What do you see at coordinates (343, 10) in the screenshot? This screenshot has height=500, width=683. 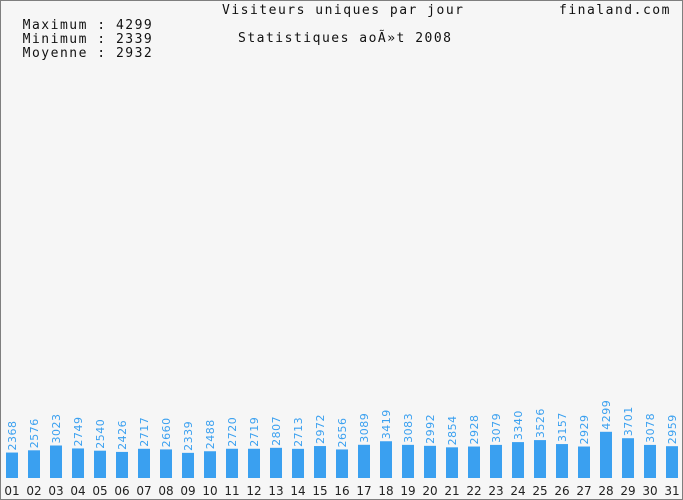 I see `chart-title: Visiteurs uniques par jour` at bounding box center [343, 10].